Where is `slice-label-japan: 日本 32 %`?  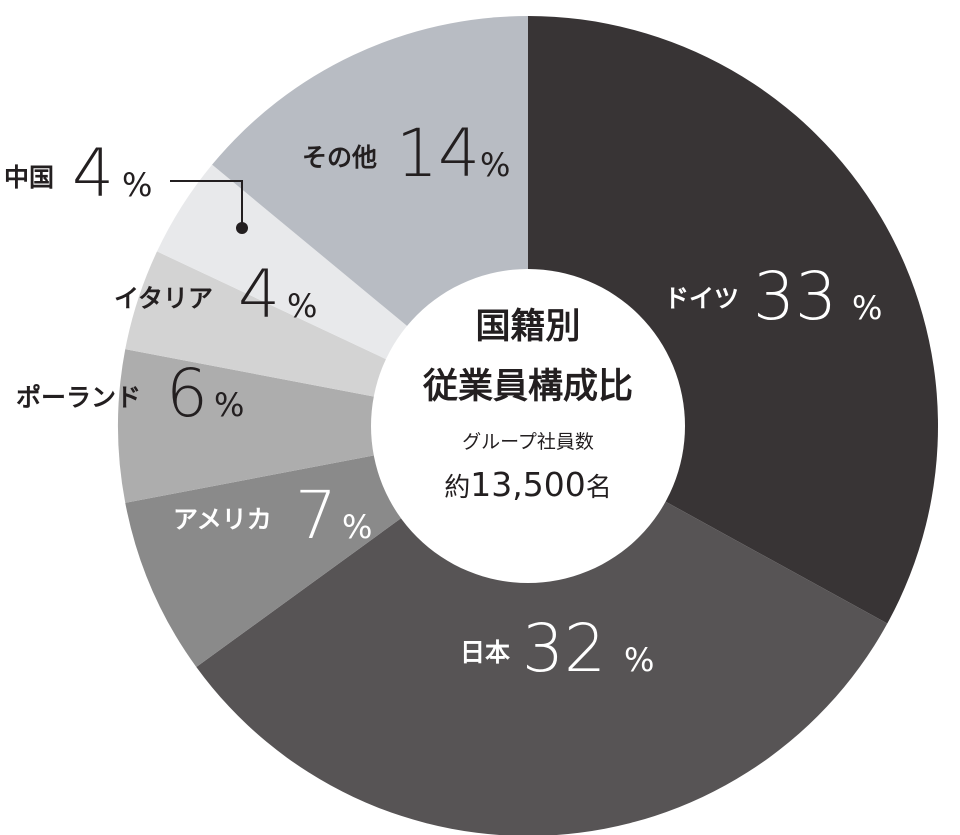
slice-label-japan: 日本 32 % is located at coordinates (557, 648).